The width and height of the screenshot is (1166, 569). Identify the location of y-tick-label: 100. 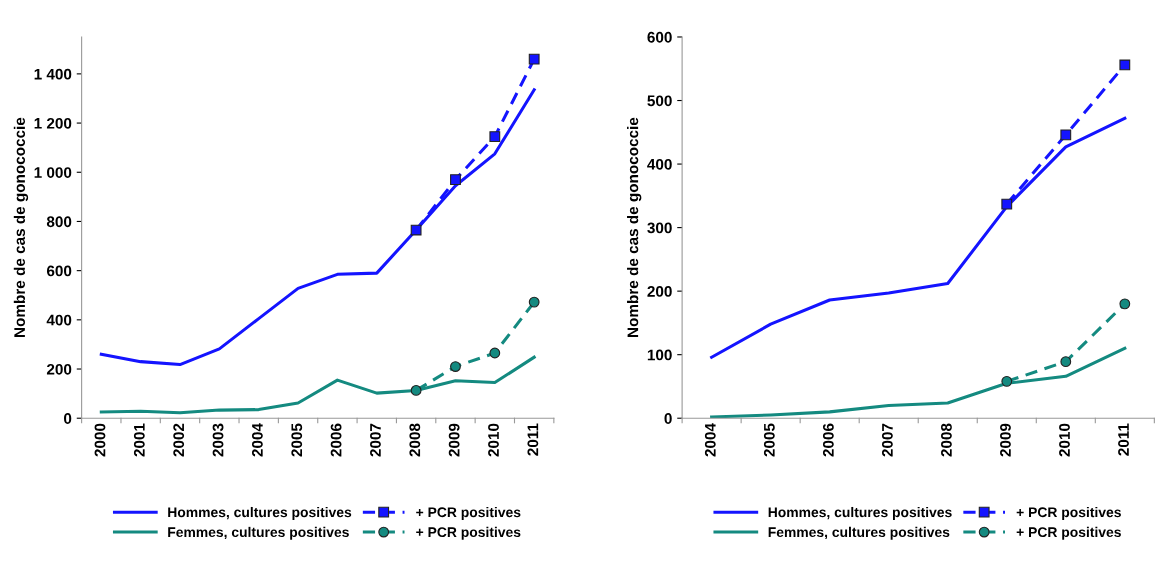
(659, 355).